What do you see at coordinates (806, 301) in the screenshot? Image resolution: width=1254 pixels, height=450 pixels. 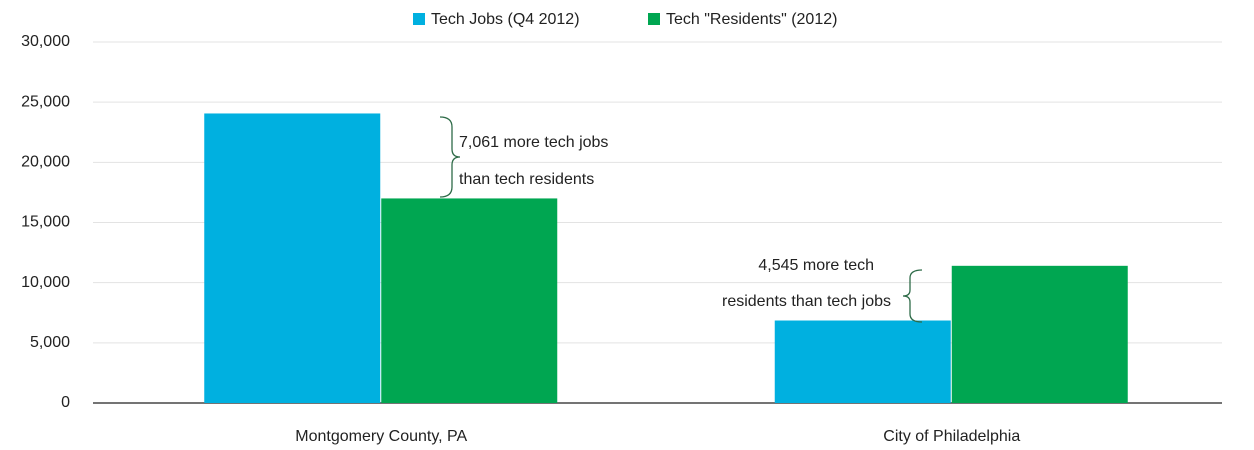 I see `annotation-text: residents than tech jobs` at bounding box center [806, 301].